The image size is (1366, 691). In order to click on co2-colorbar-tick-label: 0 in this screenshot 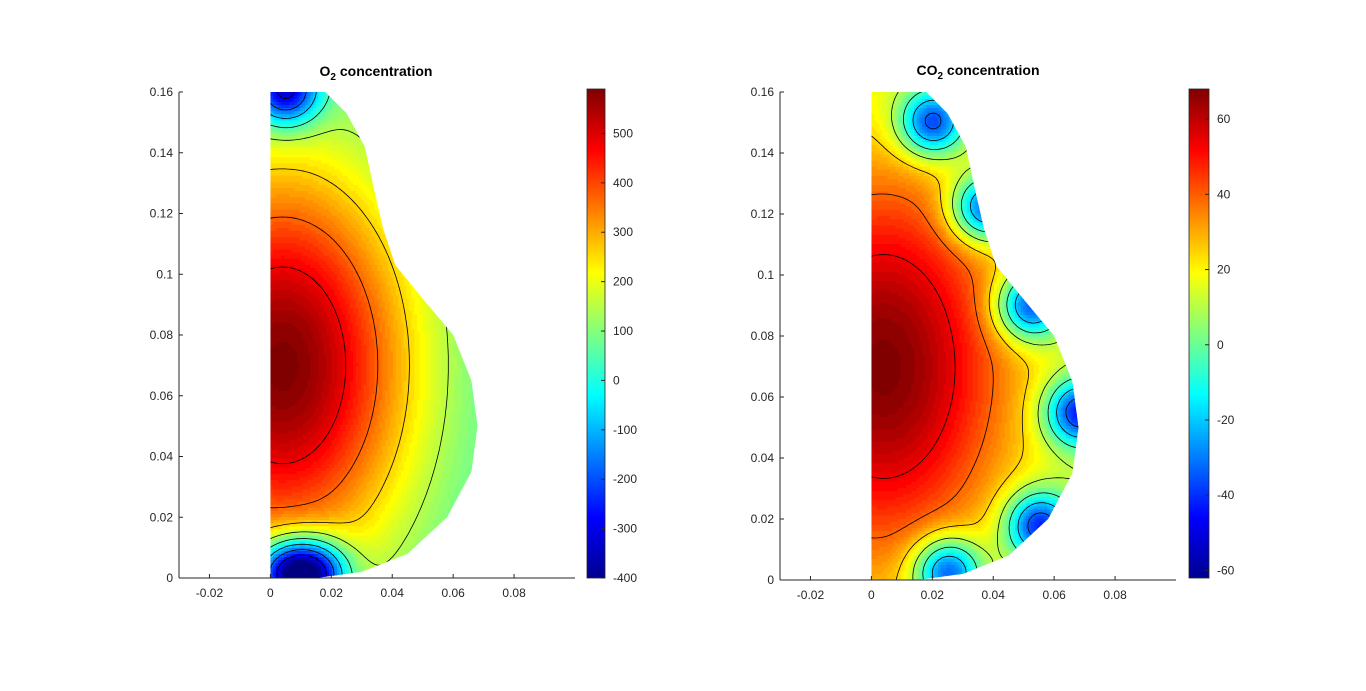, I will do `click(1220, 345)`.